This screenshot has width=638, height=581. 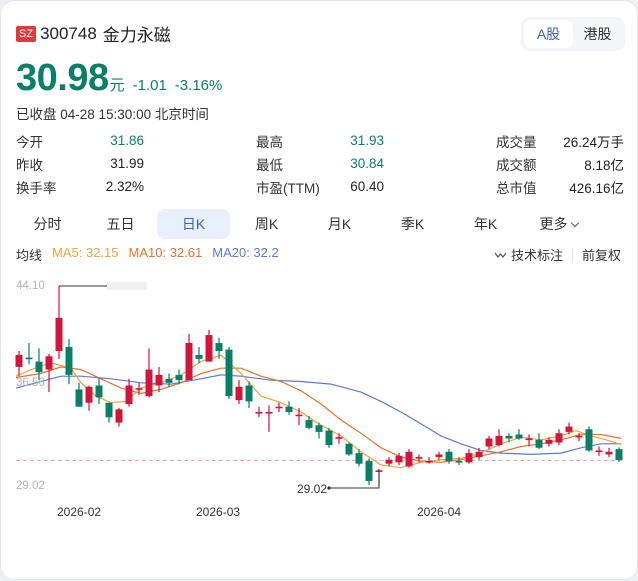 I want to click on price-change-pct: -3.16%, so click(x=198, y=85).